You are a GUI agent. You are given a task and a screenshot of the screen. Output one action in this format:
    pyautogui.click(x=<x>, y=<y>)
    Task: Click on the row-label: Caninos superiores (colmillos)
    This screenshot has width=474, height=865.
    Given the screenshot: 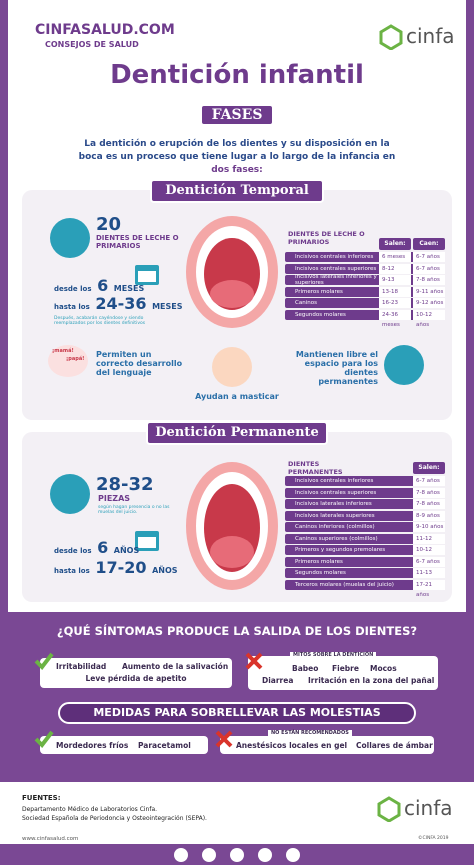 What is the action you would take?
    pyautogui.click(x=336, y=538)
    